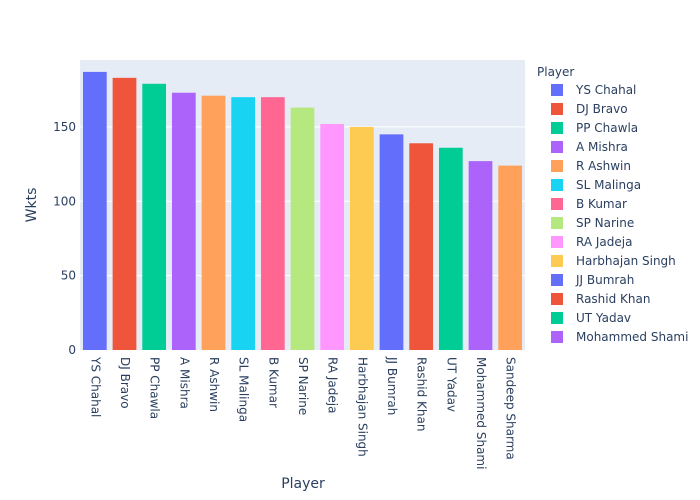 This screenshot has height=500, width=700. I want to click on legend-item-label: SL Malinga, so click(608, 185).